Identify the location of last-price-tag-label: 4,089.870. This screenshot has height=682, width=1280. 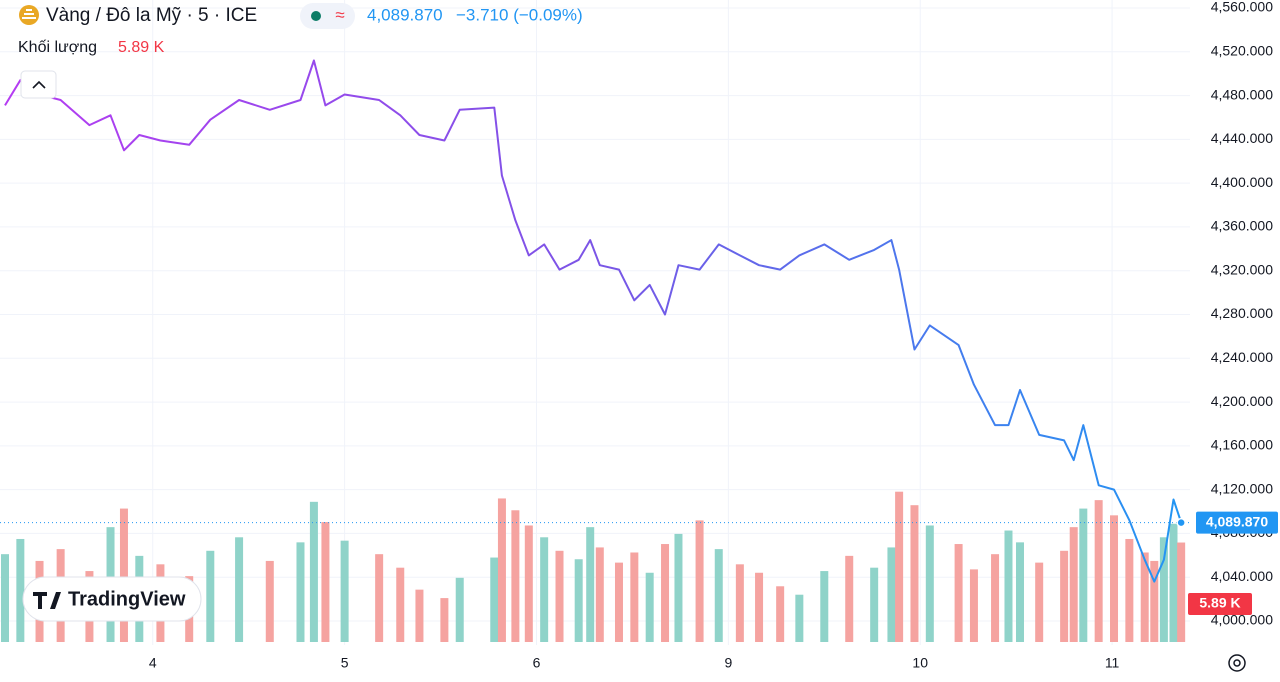
(1237, 521).